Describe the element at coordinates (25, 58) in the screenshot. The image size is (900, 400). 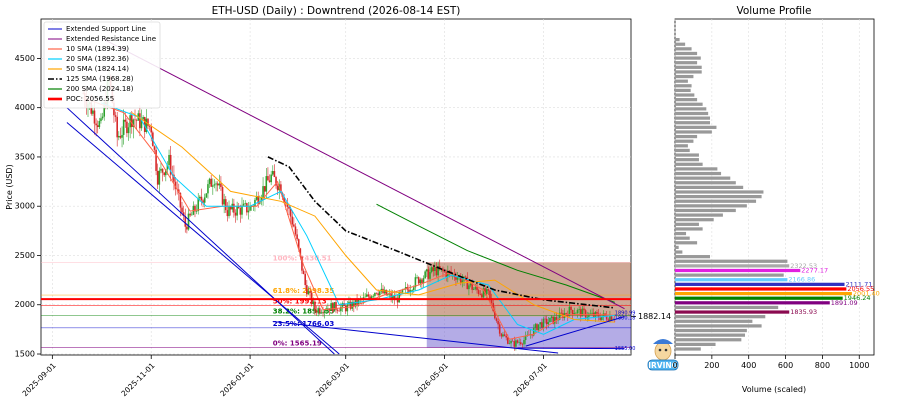
I see `y-tick-label: 4500` at that location.